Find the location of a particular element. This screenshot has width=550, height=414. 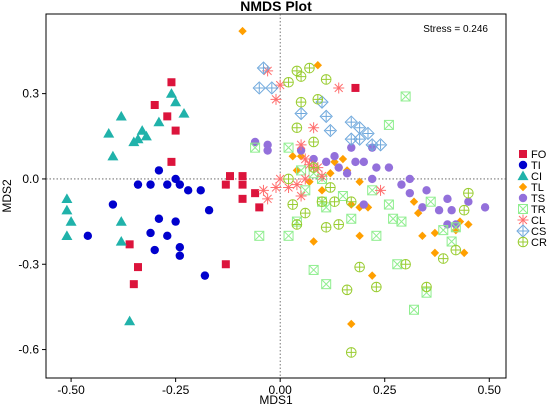

legend-item-fo: FO is located at coordinates (533, 155).